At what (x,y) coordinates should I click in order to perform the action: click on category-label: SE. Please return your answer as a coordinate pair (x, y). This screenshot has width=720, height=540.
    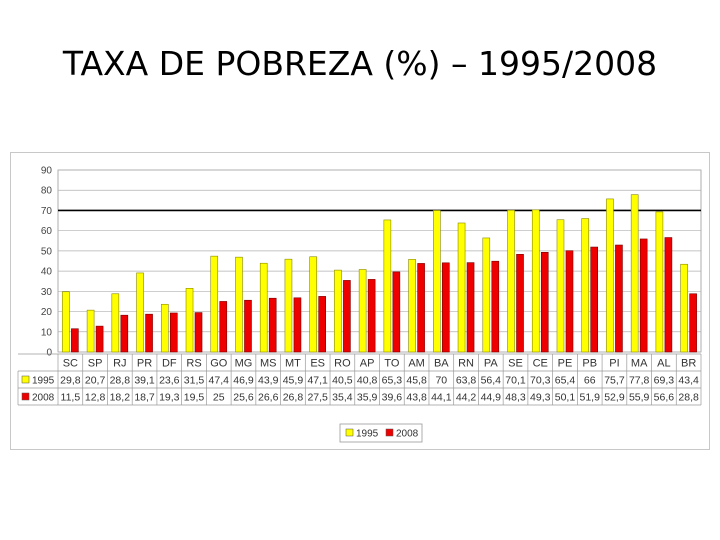
    Looking at the image, I should click on (515, 364).